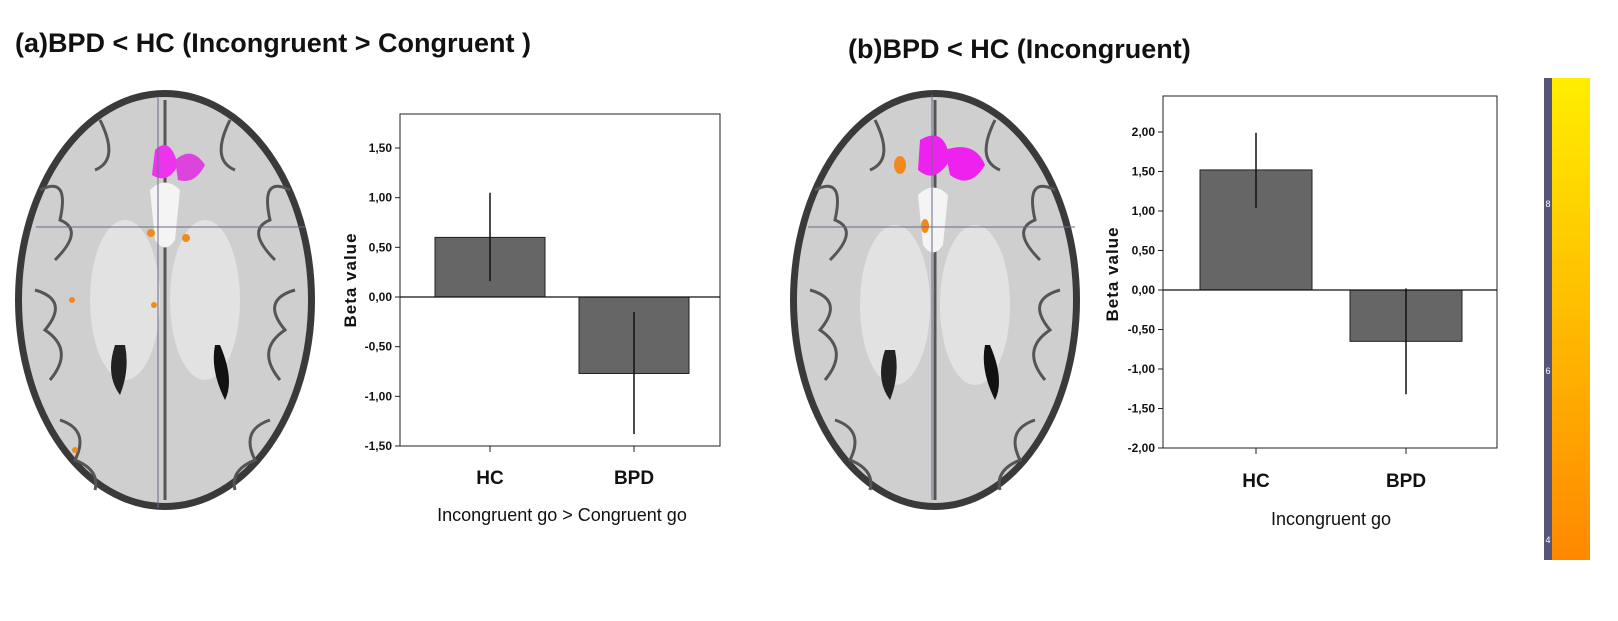 The image size is (1618, 621). What do you see at coordinates (1547, 540) in the screenshot?
I see `colorbar-label-4: 4` at bounding box center [1547, 540].